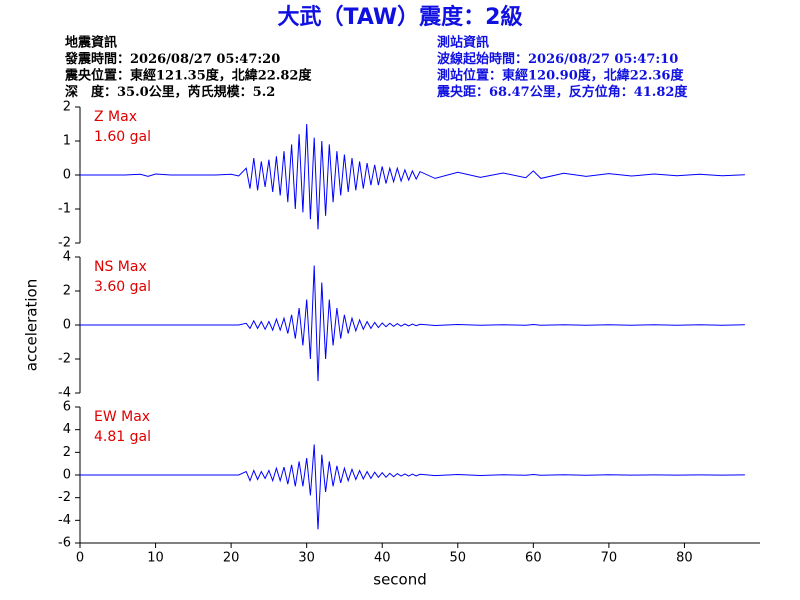  Describe the element at coordinates (533, 558) in the screenshot. I see `x-tick-label: 60` at that location.